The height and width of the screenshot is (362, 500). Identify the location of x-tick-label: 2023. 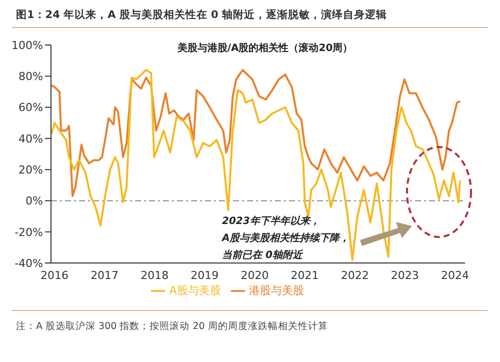
(404, 275).